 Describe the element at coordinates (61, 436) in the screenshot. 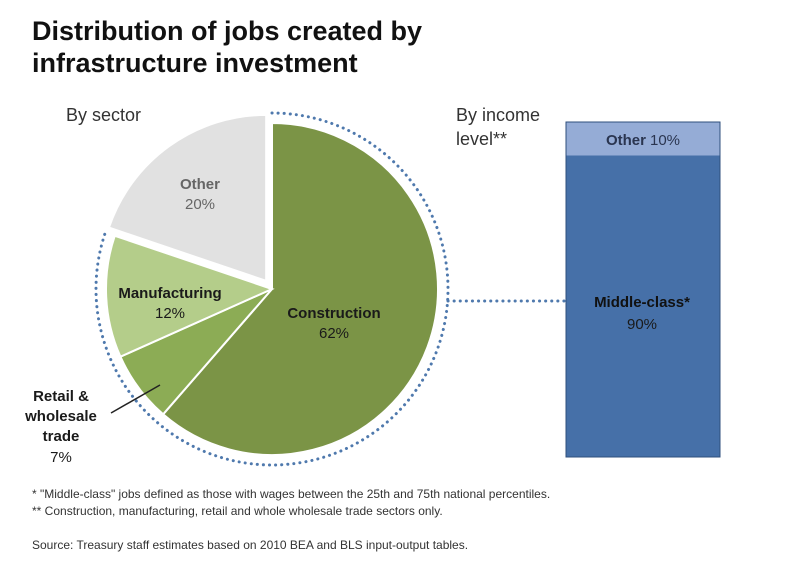

I see `label-retail-line-3: trade` at that location.